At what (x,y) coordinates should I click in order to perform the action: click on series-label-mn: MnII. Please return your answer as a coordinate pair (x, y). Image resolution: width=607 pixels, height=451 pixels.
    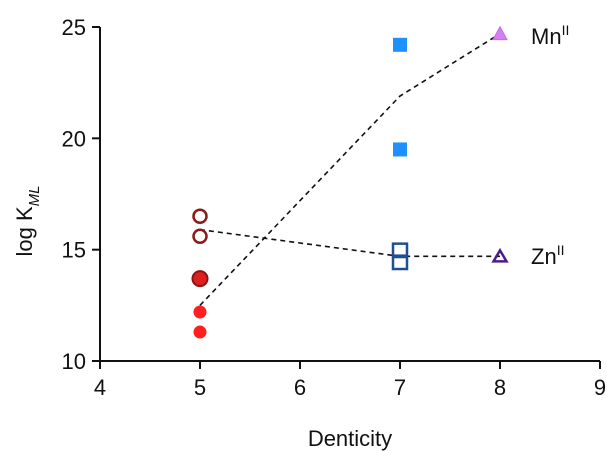
    Looking at the image, I should click on (550, 35).